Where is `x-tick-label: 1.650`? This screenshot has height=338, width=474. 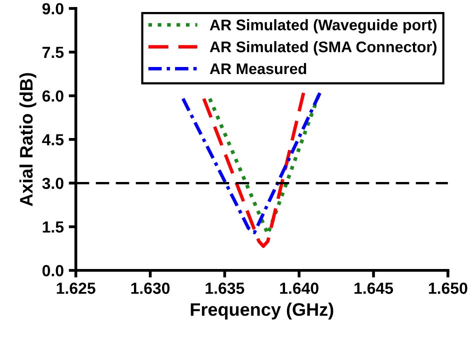
x-tick-label: 1.650 is located at coordinates (448, 288).